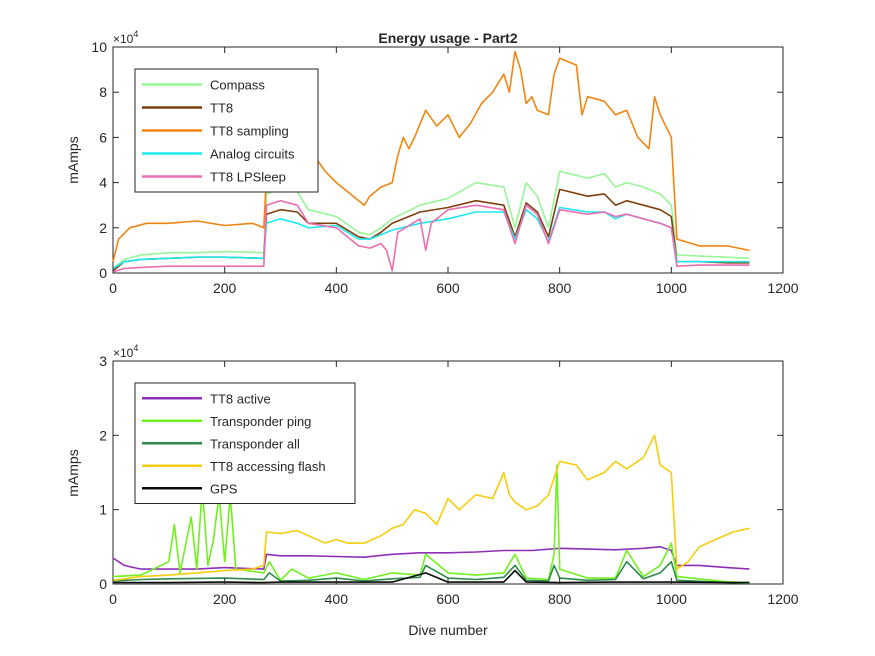 This screenshot has height=656, width=875. What do you see at coordinates (103, 361) in the screenshot?
I see `y-tick-label: 3` at bounding box center [103, 361].